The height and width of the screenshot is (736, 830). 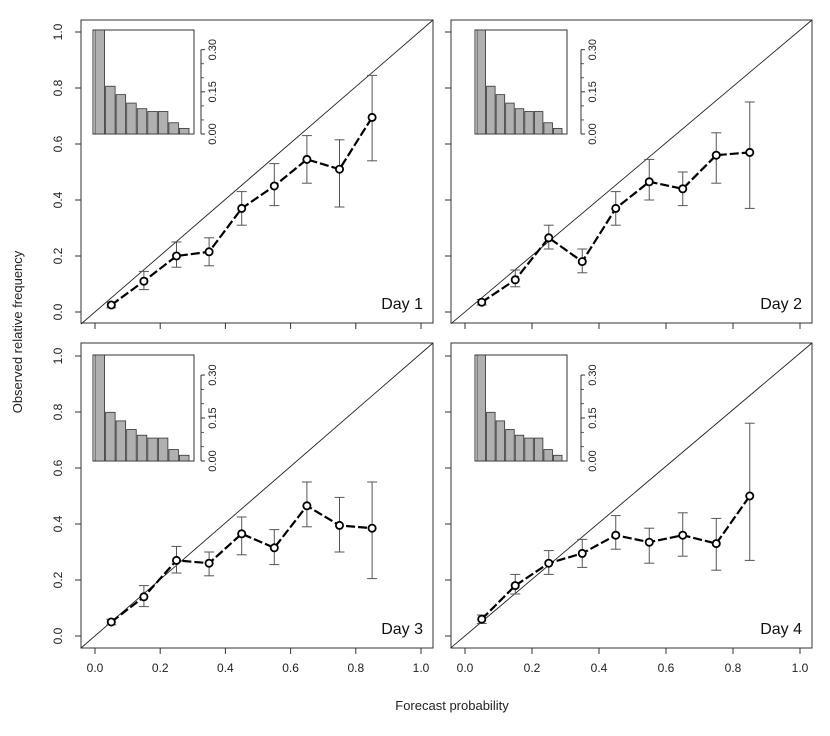 What do you see at coordinates (615, 557) in the screenshot?
I see `reliability-series-line` at bounding box center [615, 557].